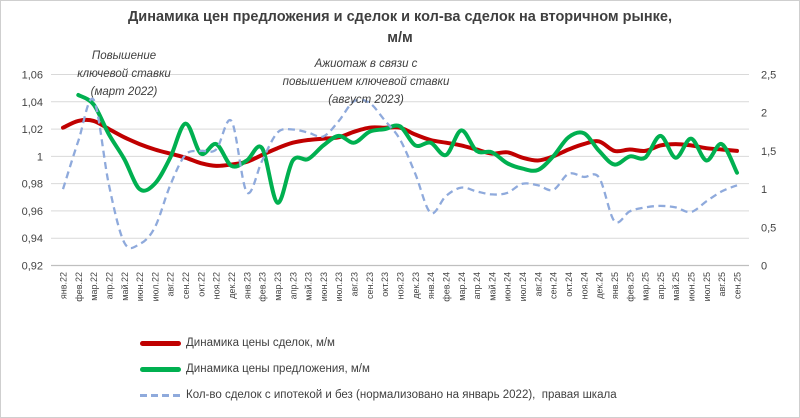  Describe the element at coordinates (32, 76) in the screenshot. I see `left-axis-tick-label: 1,06` at that location.